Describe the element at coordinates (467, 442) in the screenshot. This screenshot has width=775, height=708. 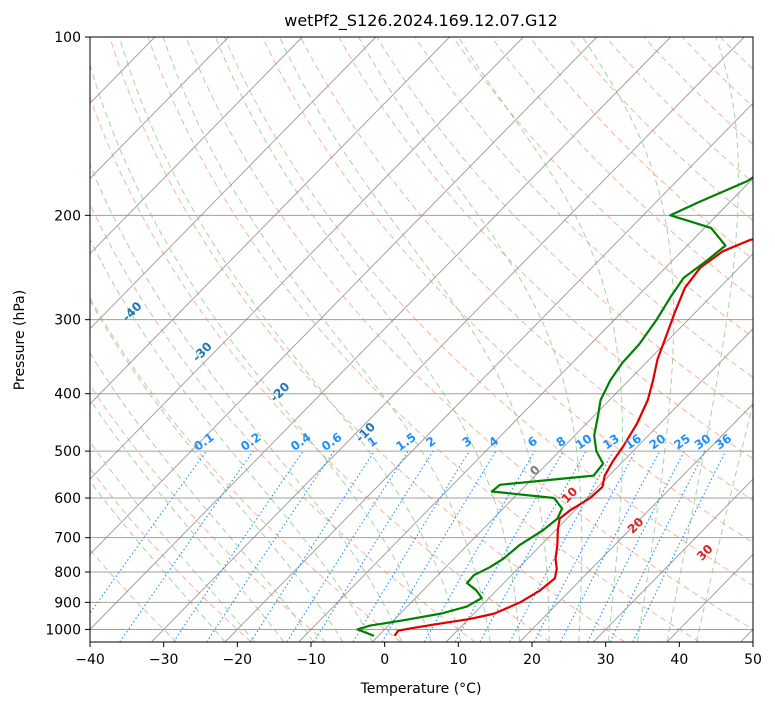
I see `mixing-ratio-label: 3` at that location.